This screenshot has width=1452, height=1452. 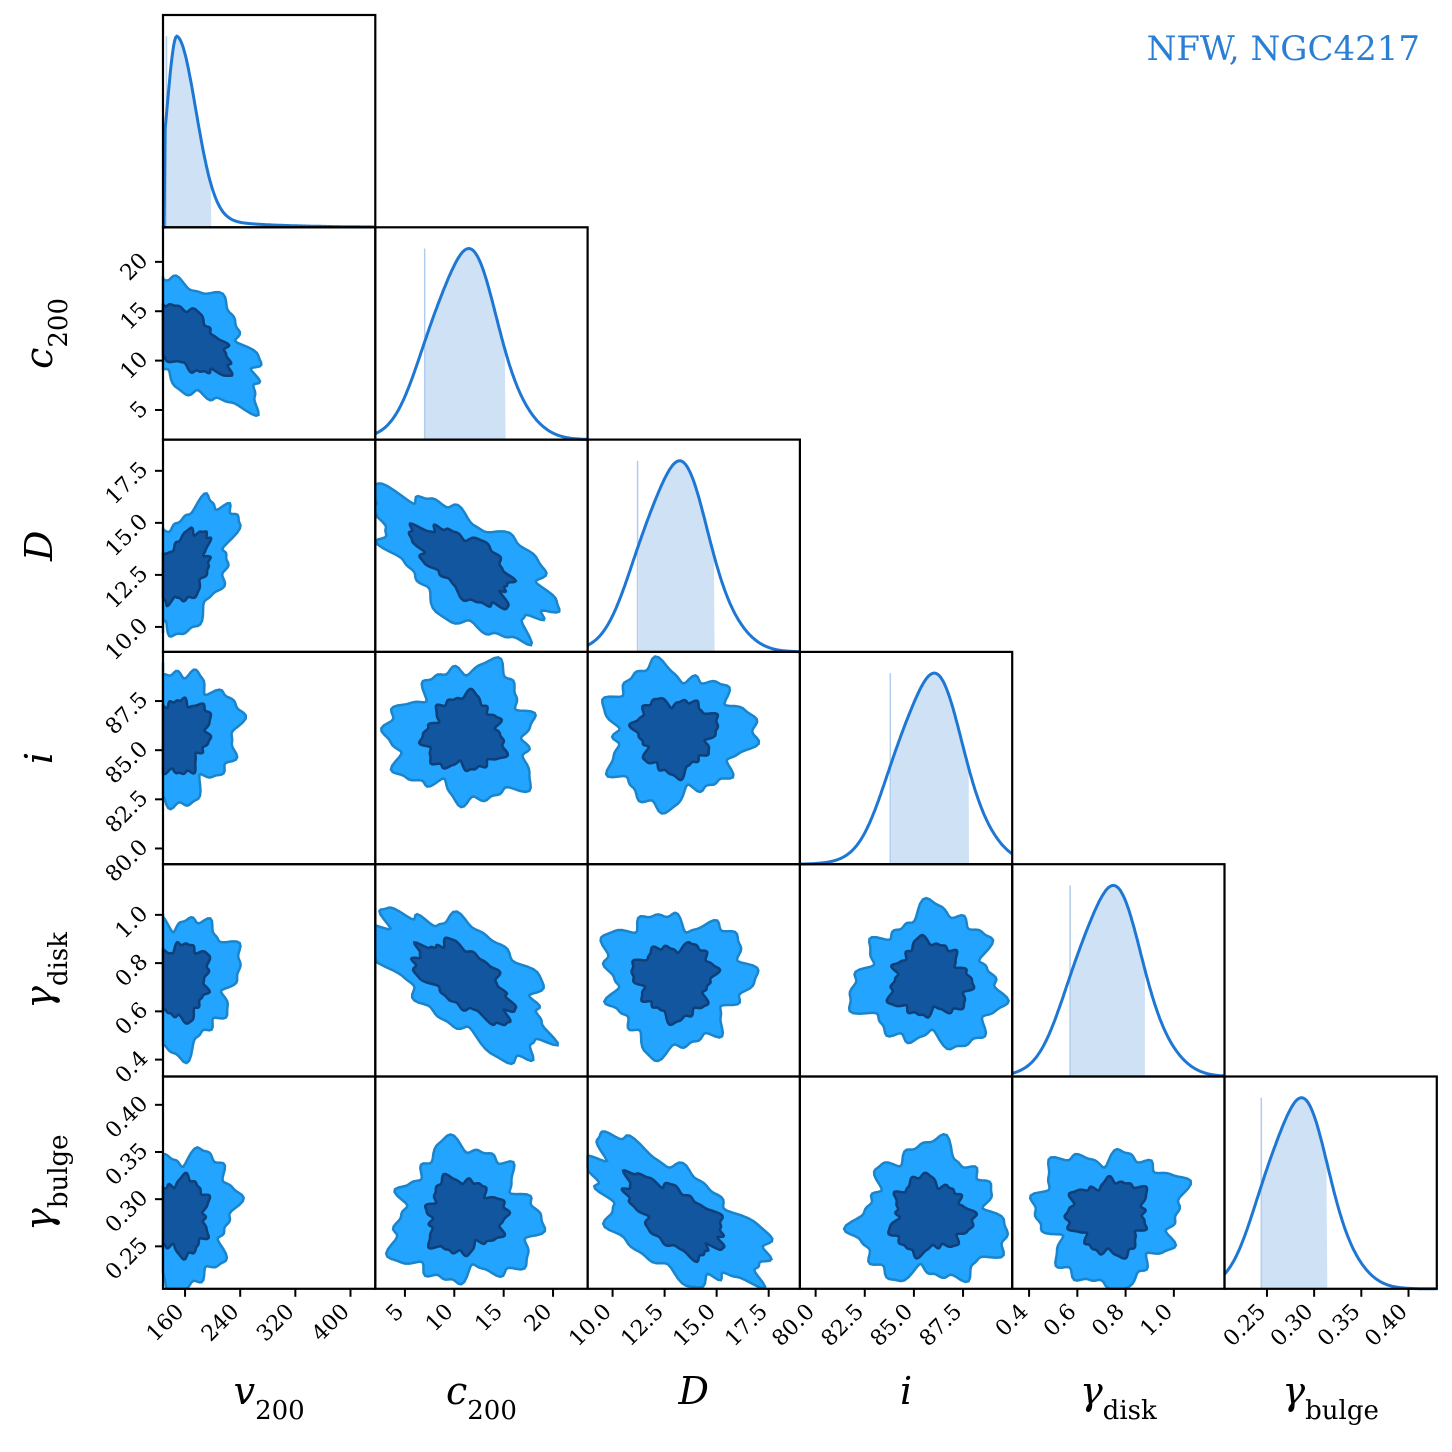 What do you see at coordinates (396, 1313) in the screenshot?
I see `x-tick-label: 5` at bounding box center [396, 1313].